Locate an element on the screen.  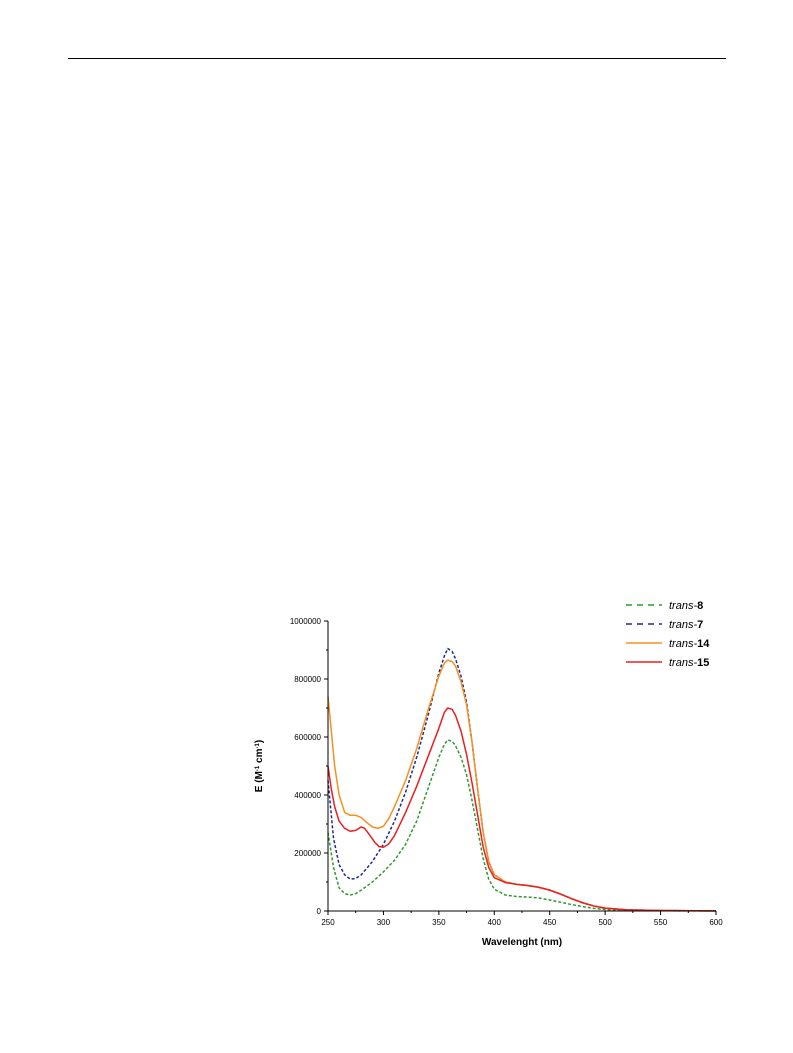
axes is located at coordinates (521, 766).